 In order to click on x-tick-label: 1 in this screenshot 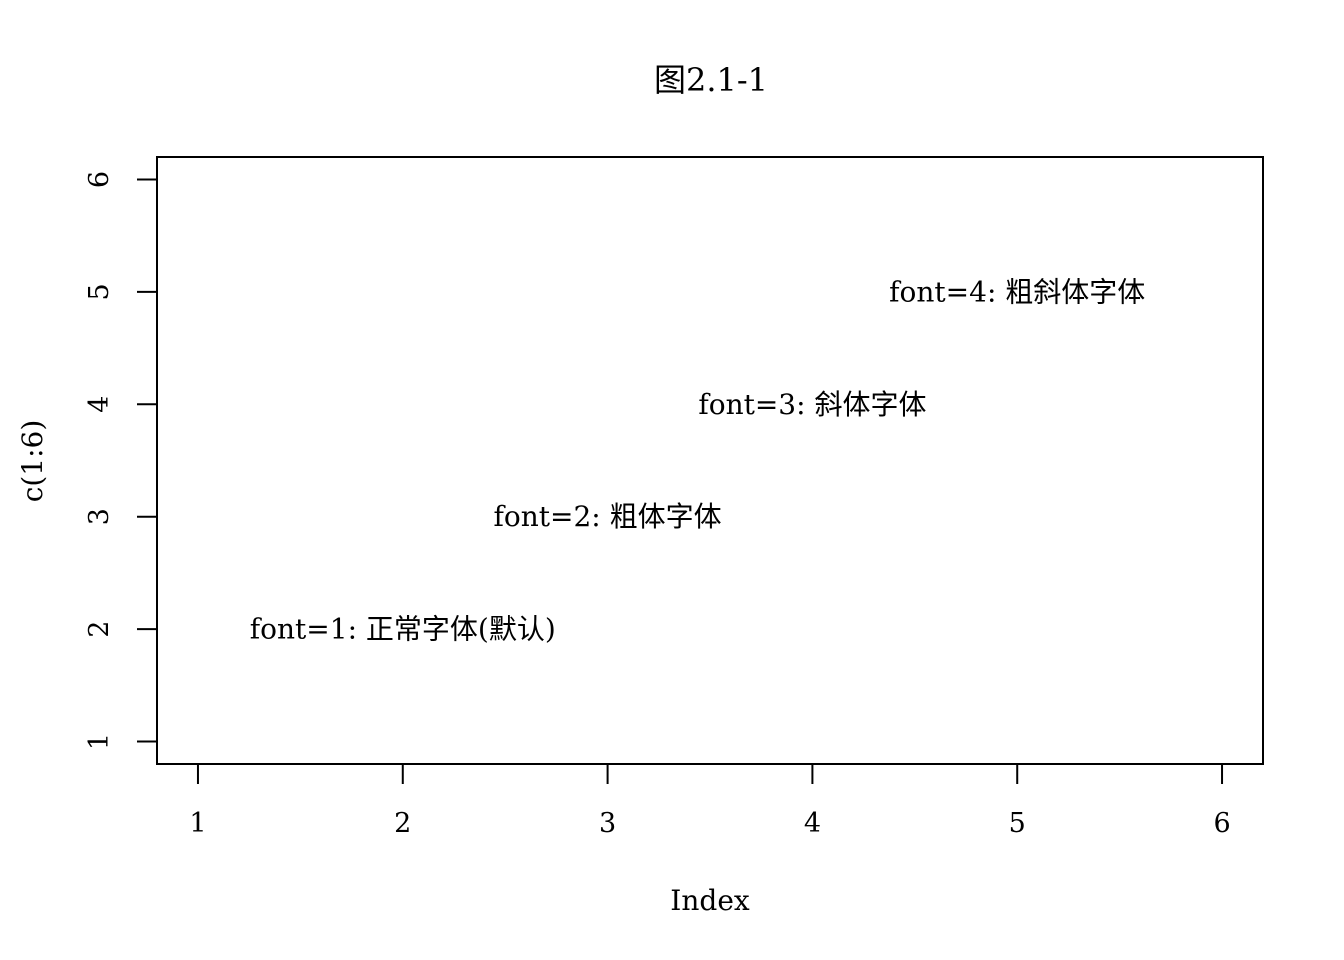, I will do `click(197, 823)`.